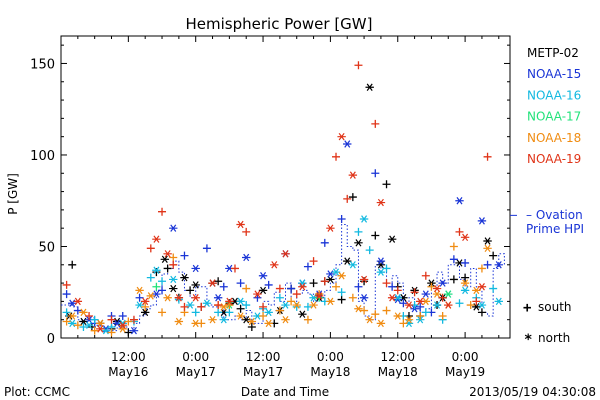 This screenshot has height=400, width=600. I want to click on x-tick-date: May17, so click(196, 372).